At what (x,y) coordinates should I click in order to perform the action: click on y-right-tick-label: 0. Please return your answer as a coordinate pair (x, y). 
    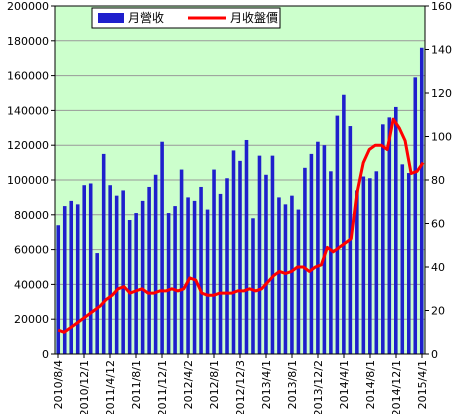
    Looking at the image, I should click on (434, 354).